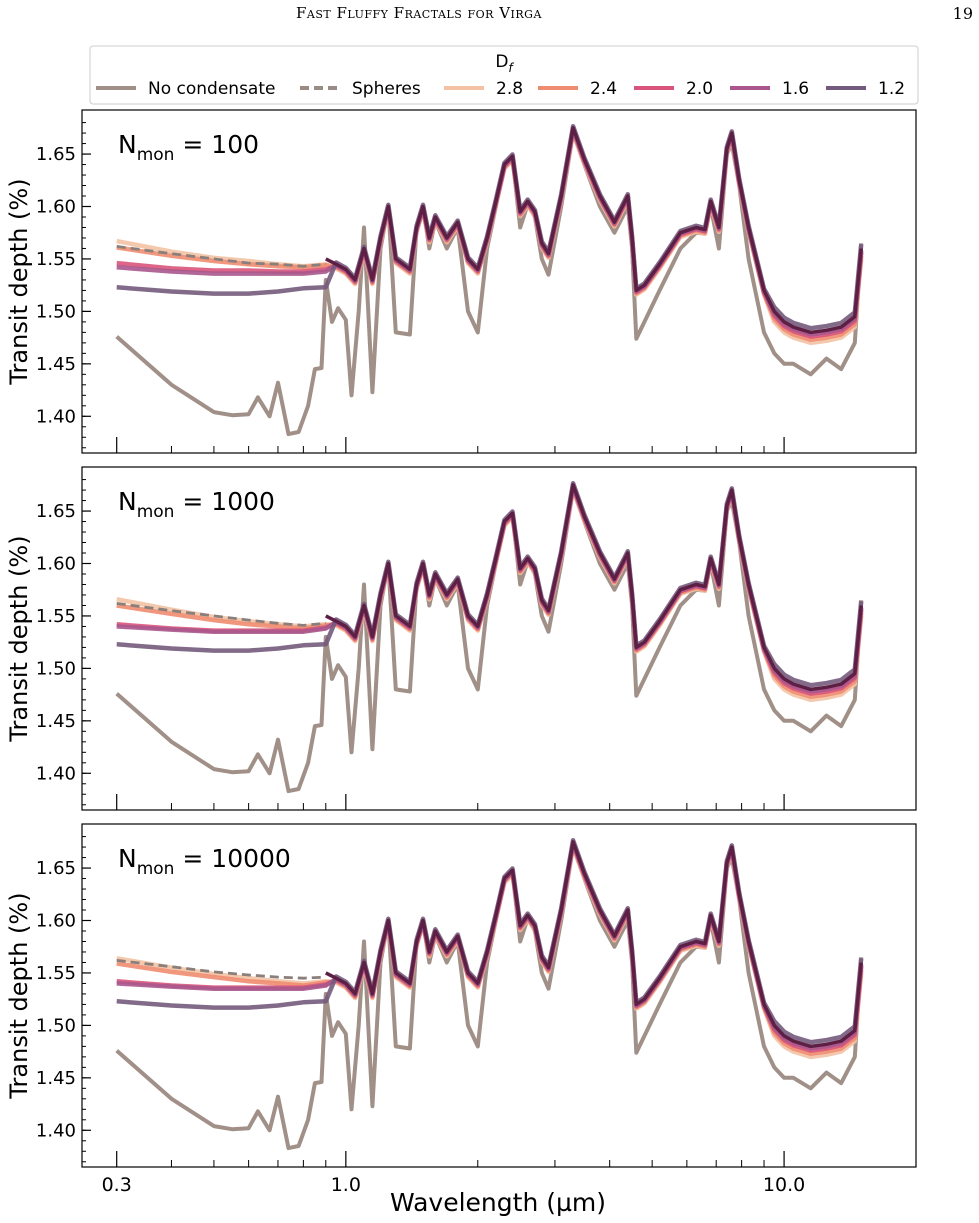 This screenshot has width=979, height=1223. What do you see at coordinates (769, 89) in the screenshot?
I see `legend-entry: 1.6` at bounding box center [769, 89].